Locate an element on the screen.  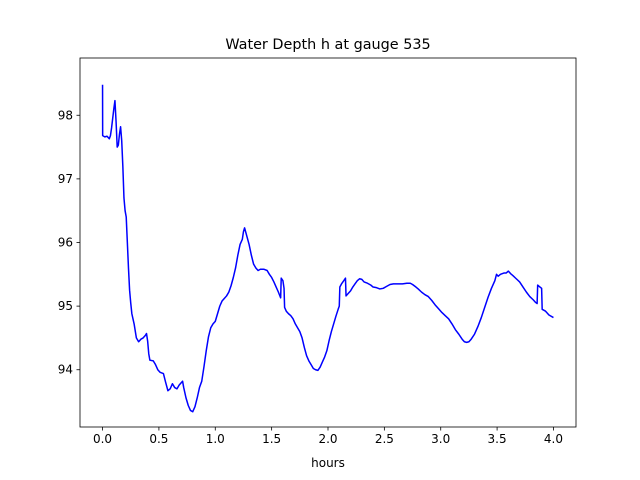
x-tick-label: 3.5 is located at coordinates (497, 439).